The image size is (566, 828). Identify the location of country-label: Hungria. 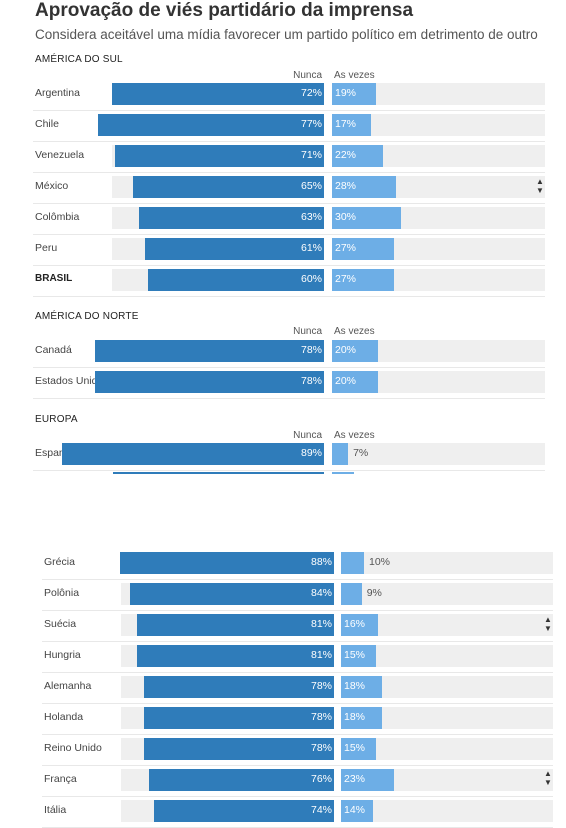
(62, 655).